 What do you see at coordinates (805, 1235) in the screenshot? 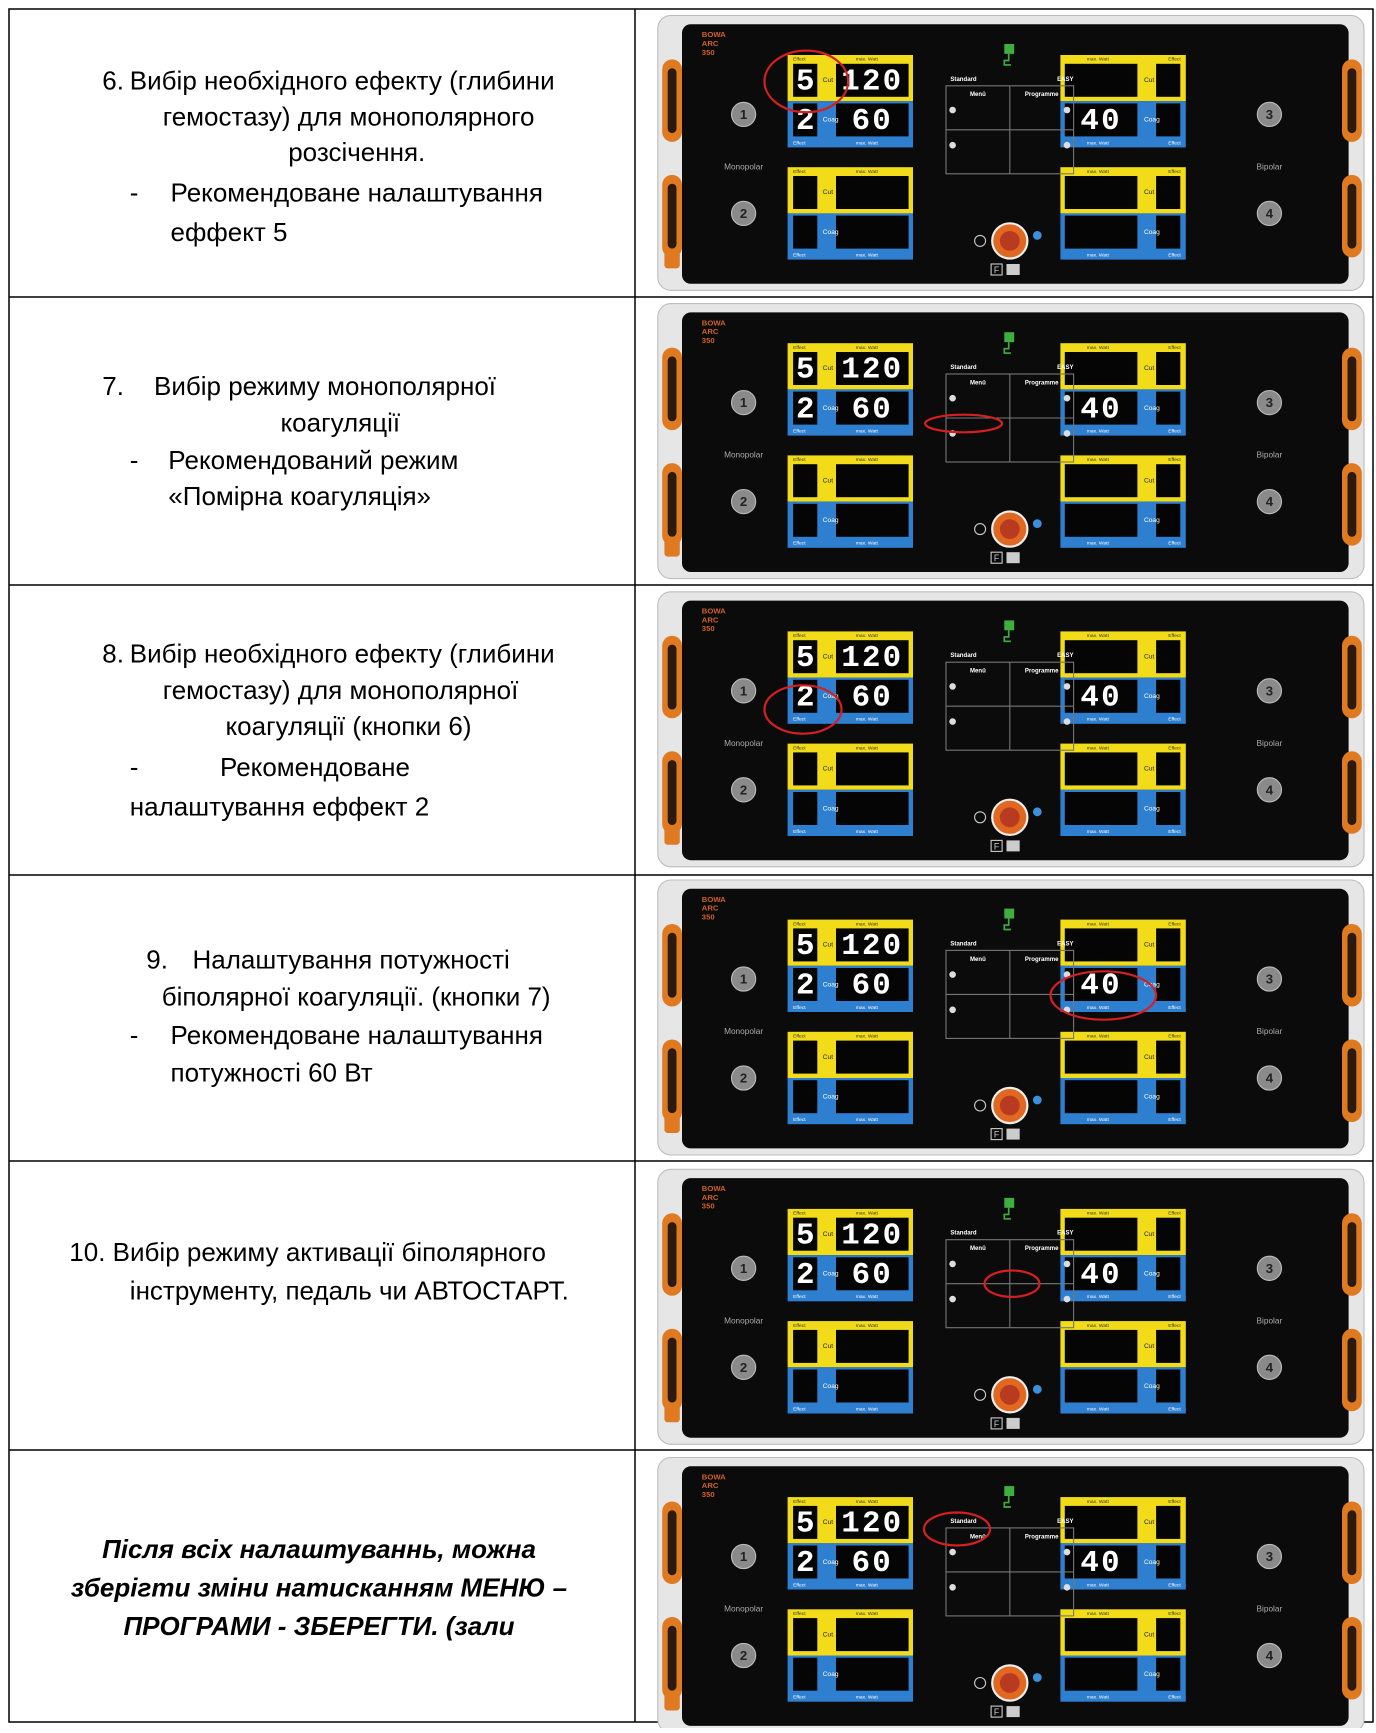
I see `effect-value: 5` at bounding box center [805, 1235].